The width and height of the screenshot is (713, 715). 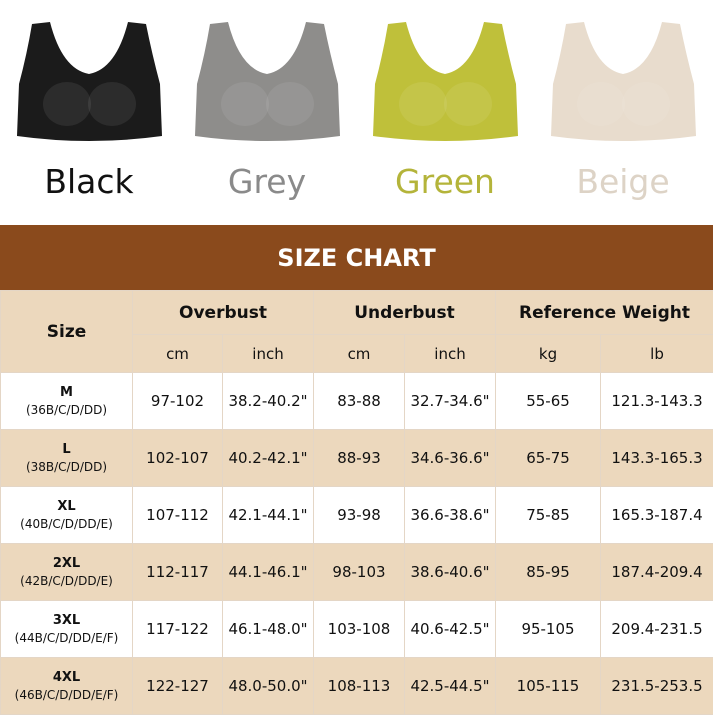 I want to click on value-cell: 32.7-34.6", so click(x=450, y=401).